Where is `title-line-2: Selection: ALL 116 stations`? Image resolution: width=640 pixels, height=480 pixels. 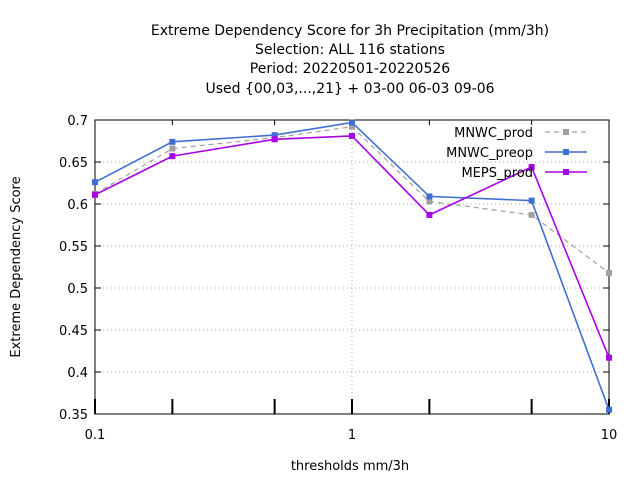 title-line-2: Selection: ALL 116 stations is located at coordinates (350, 50).